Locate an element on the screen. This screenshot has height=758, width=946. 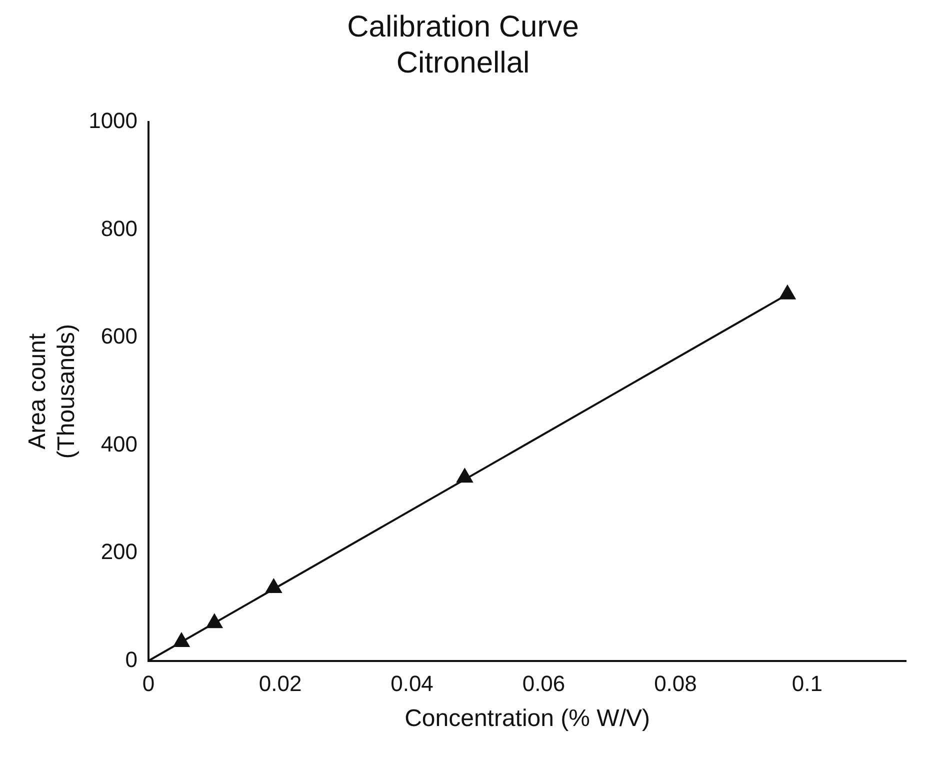
y-tick-label: 200 is located at coordinates (119, 551).